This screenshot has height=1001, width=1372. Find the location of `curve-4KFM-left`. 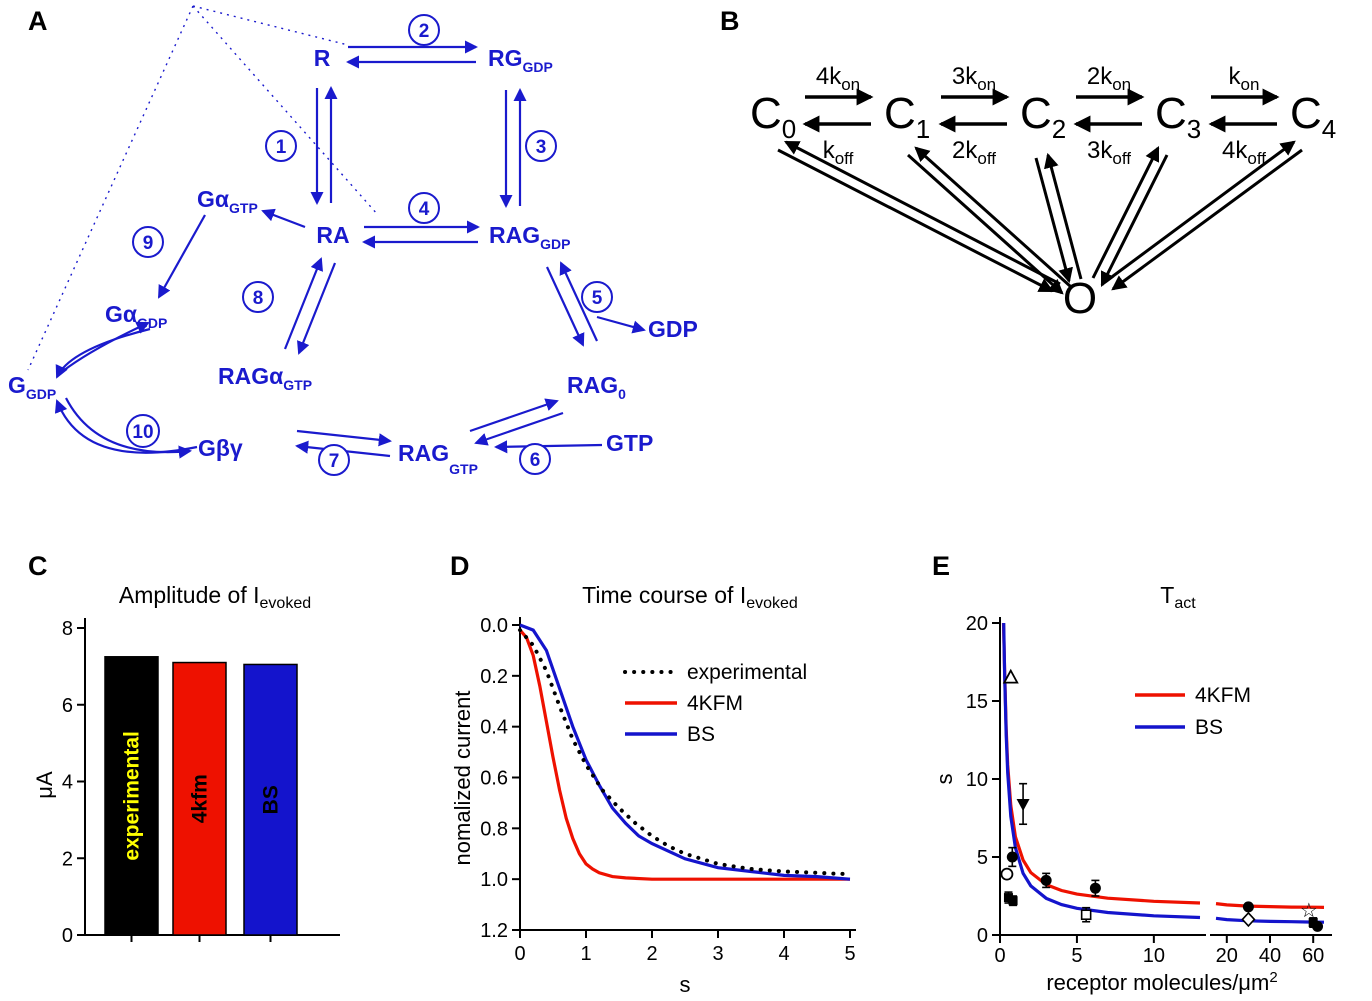

curve-4KFM-left is located at coordinates (1101, 763).